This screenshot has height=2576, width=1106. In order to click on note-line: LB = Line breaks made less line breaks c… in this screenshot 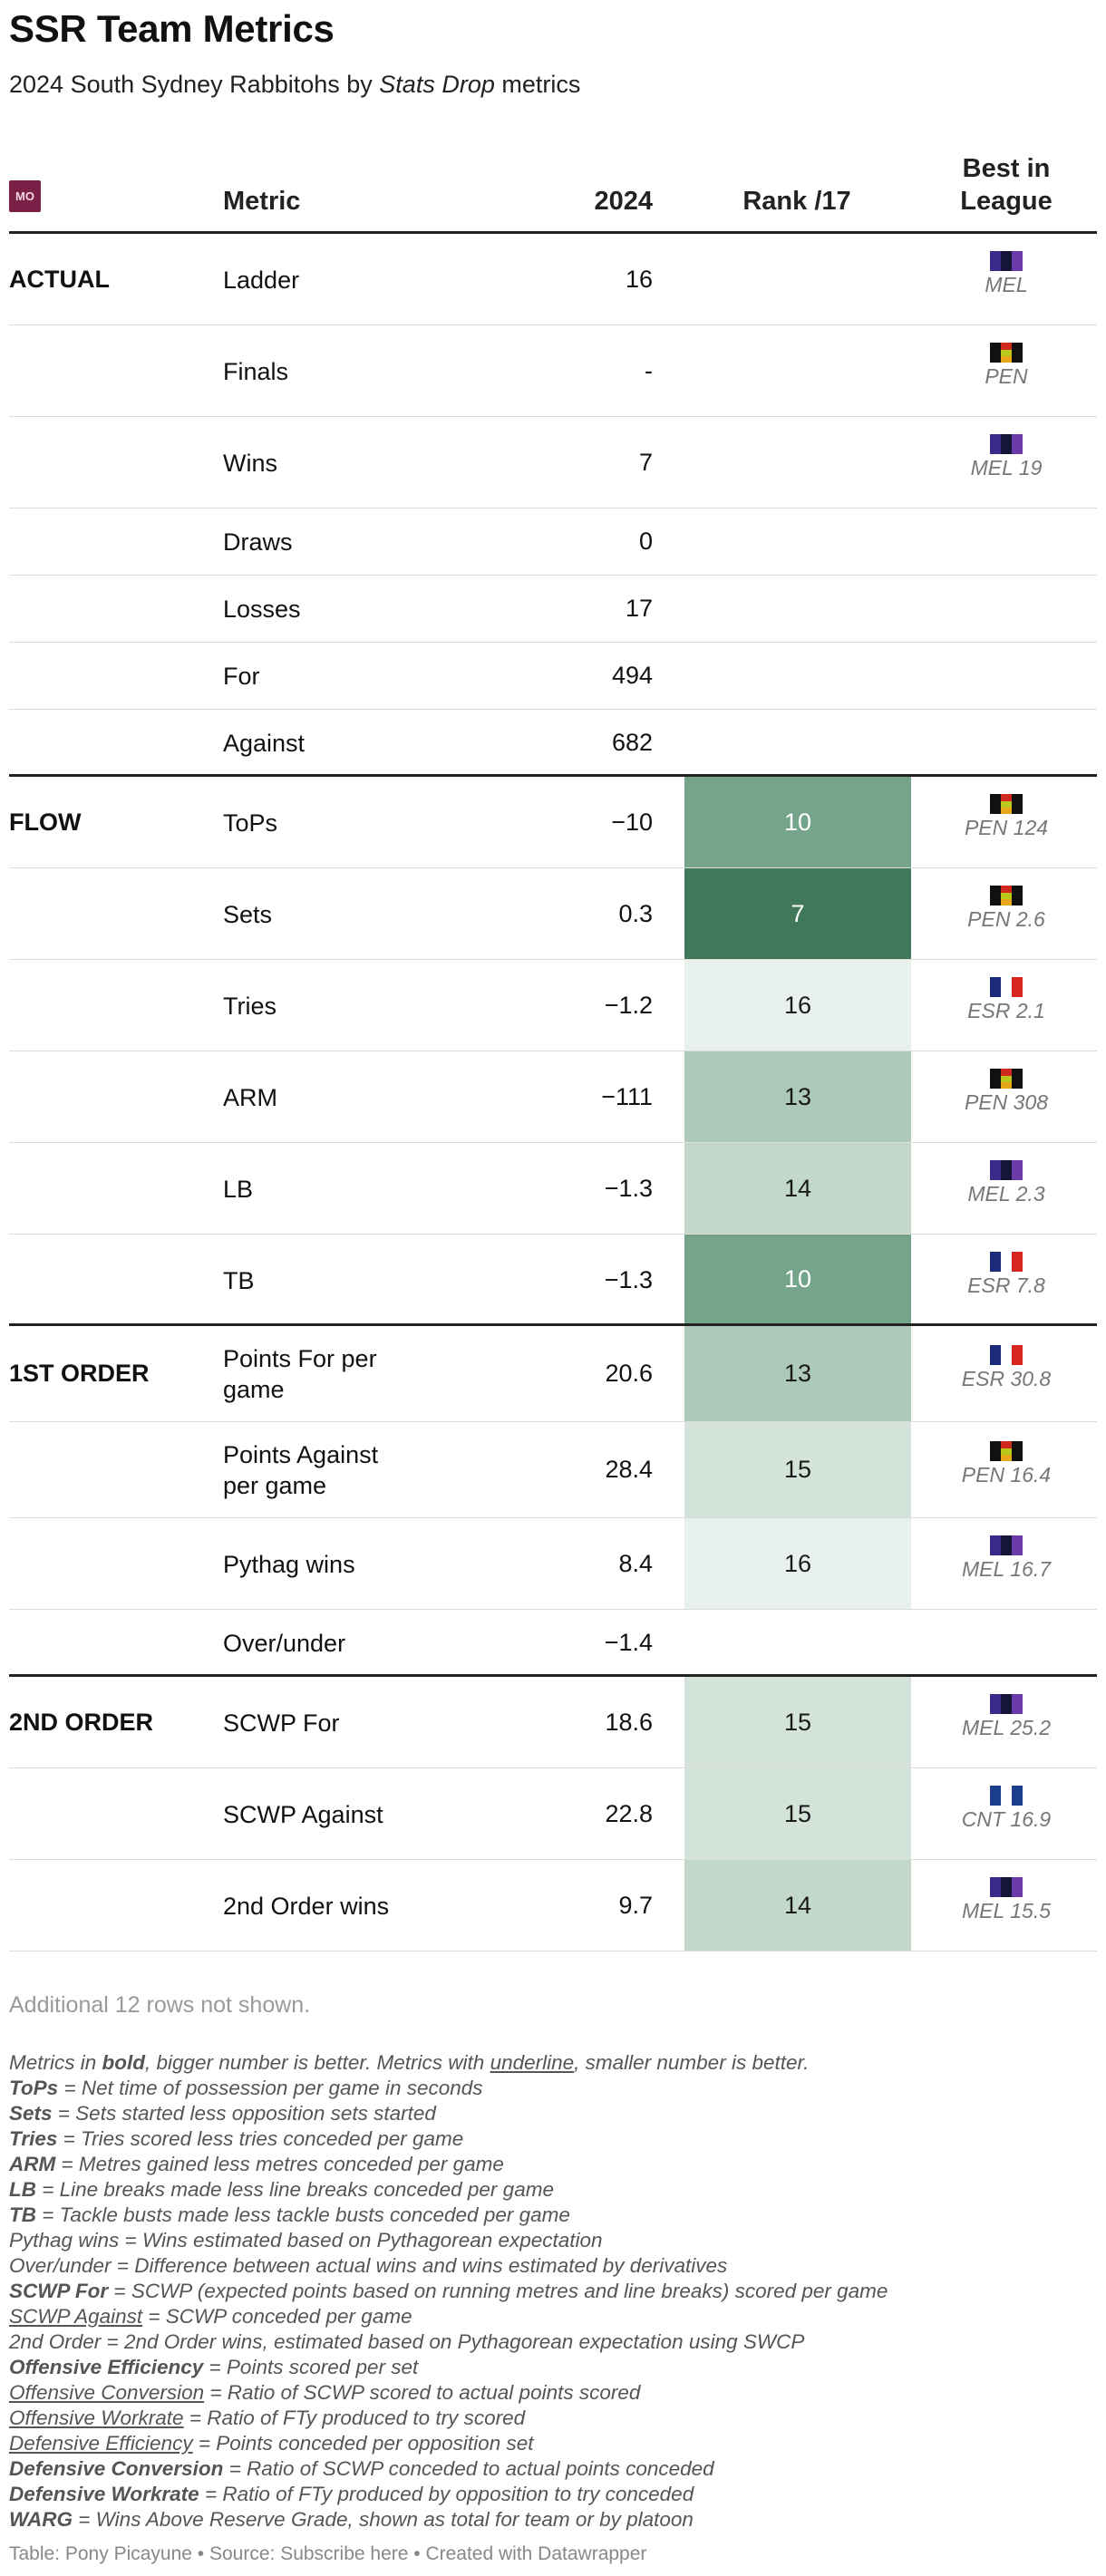, I will do `click(553, 2190)`.